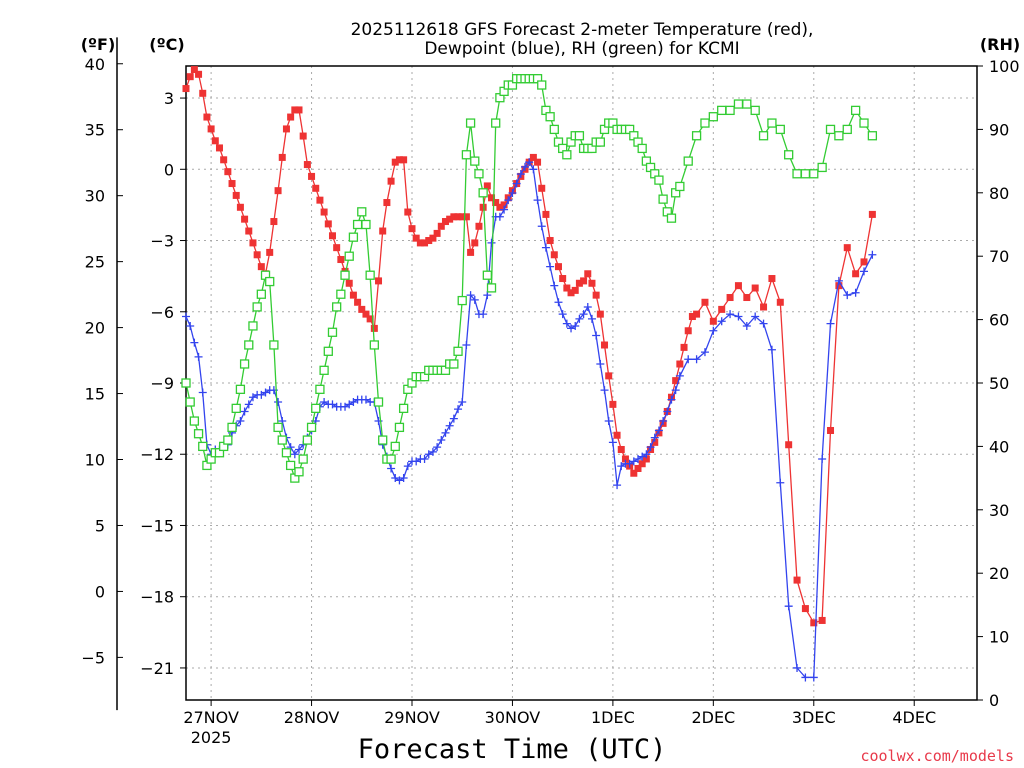 Image resolution: width=1024 pixels, height=768 pixels. What do you see at coordinates (162, 383) in the screenshot?
I see `celsius-tick-label: −9` at bounding box center [162, 383].